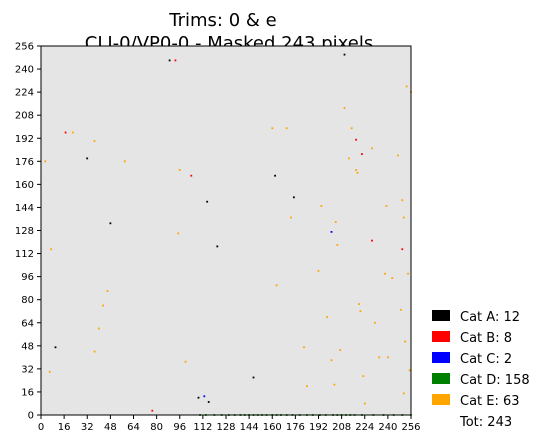 The width and height of the screenshot is (550, 445). I want to click on y-tick-label-0: 0, so click(31, 416).